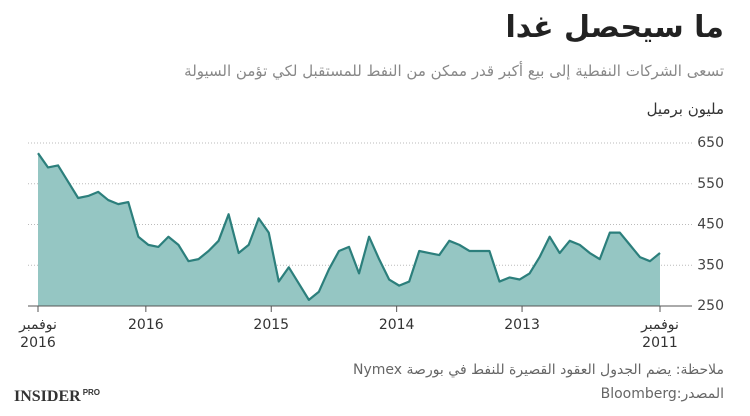 Image resolution: width=750 pixels, height=416 pixels. What do you see at coordinates (47, 396) in the screenshot?
I see `logo-text: INSIDER` at bounding box center [47, 396].